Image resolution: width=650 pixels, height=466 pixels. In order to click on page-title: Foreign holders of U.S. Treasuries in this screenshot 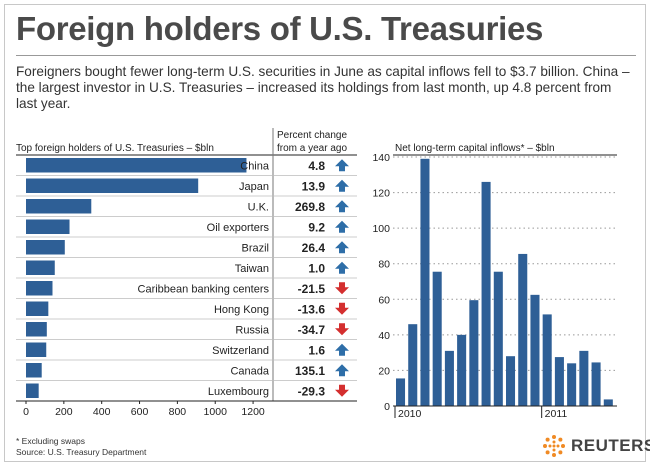, I will do `click(280, 28)`.